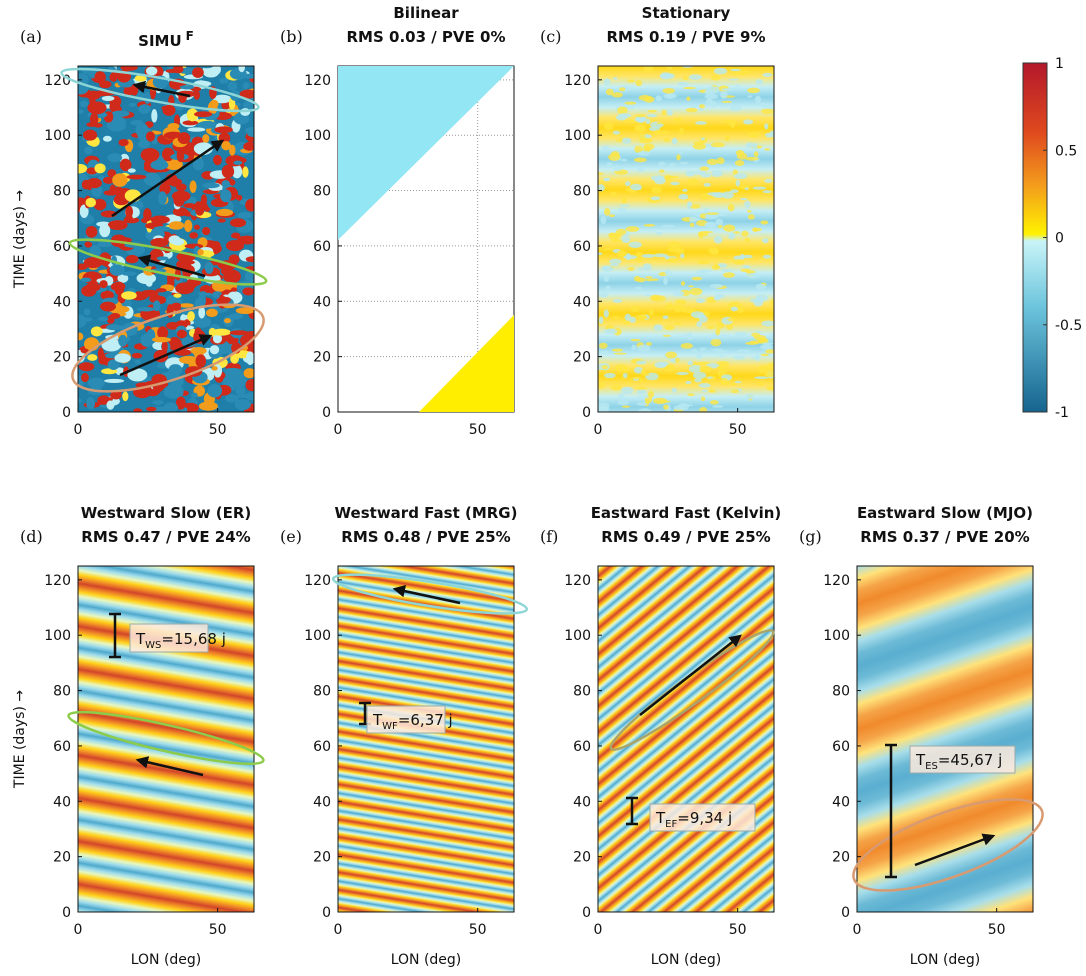 The image size is (1086, 976). Describe the element at coordinates (426, 739) in the screenshot. I see `heatmap-field` at that location.